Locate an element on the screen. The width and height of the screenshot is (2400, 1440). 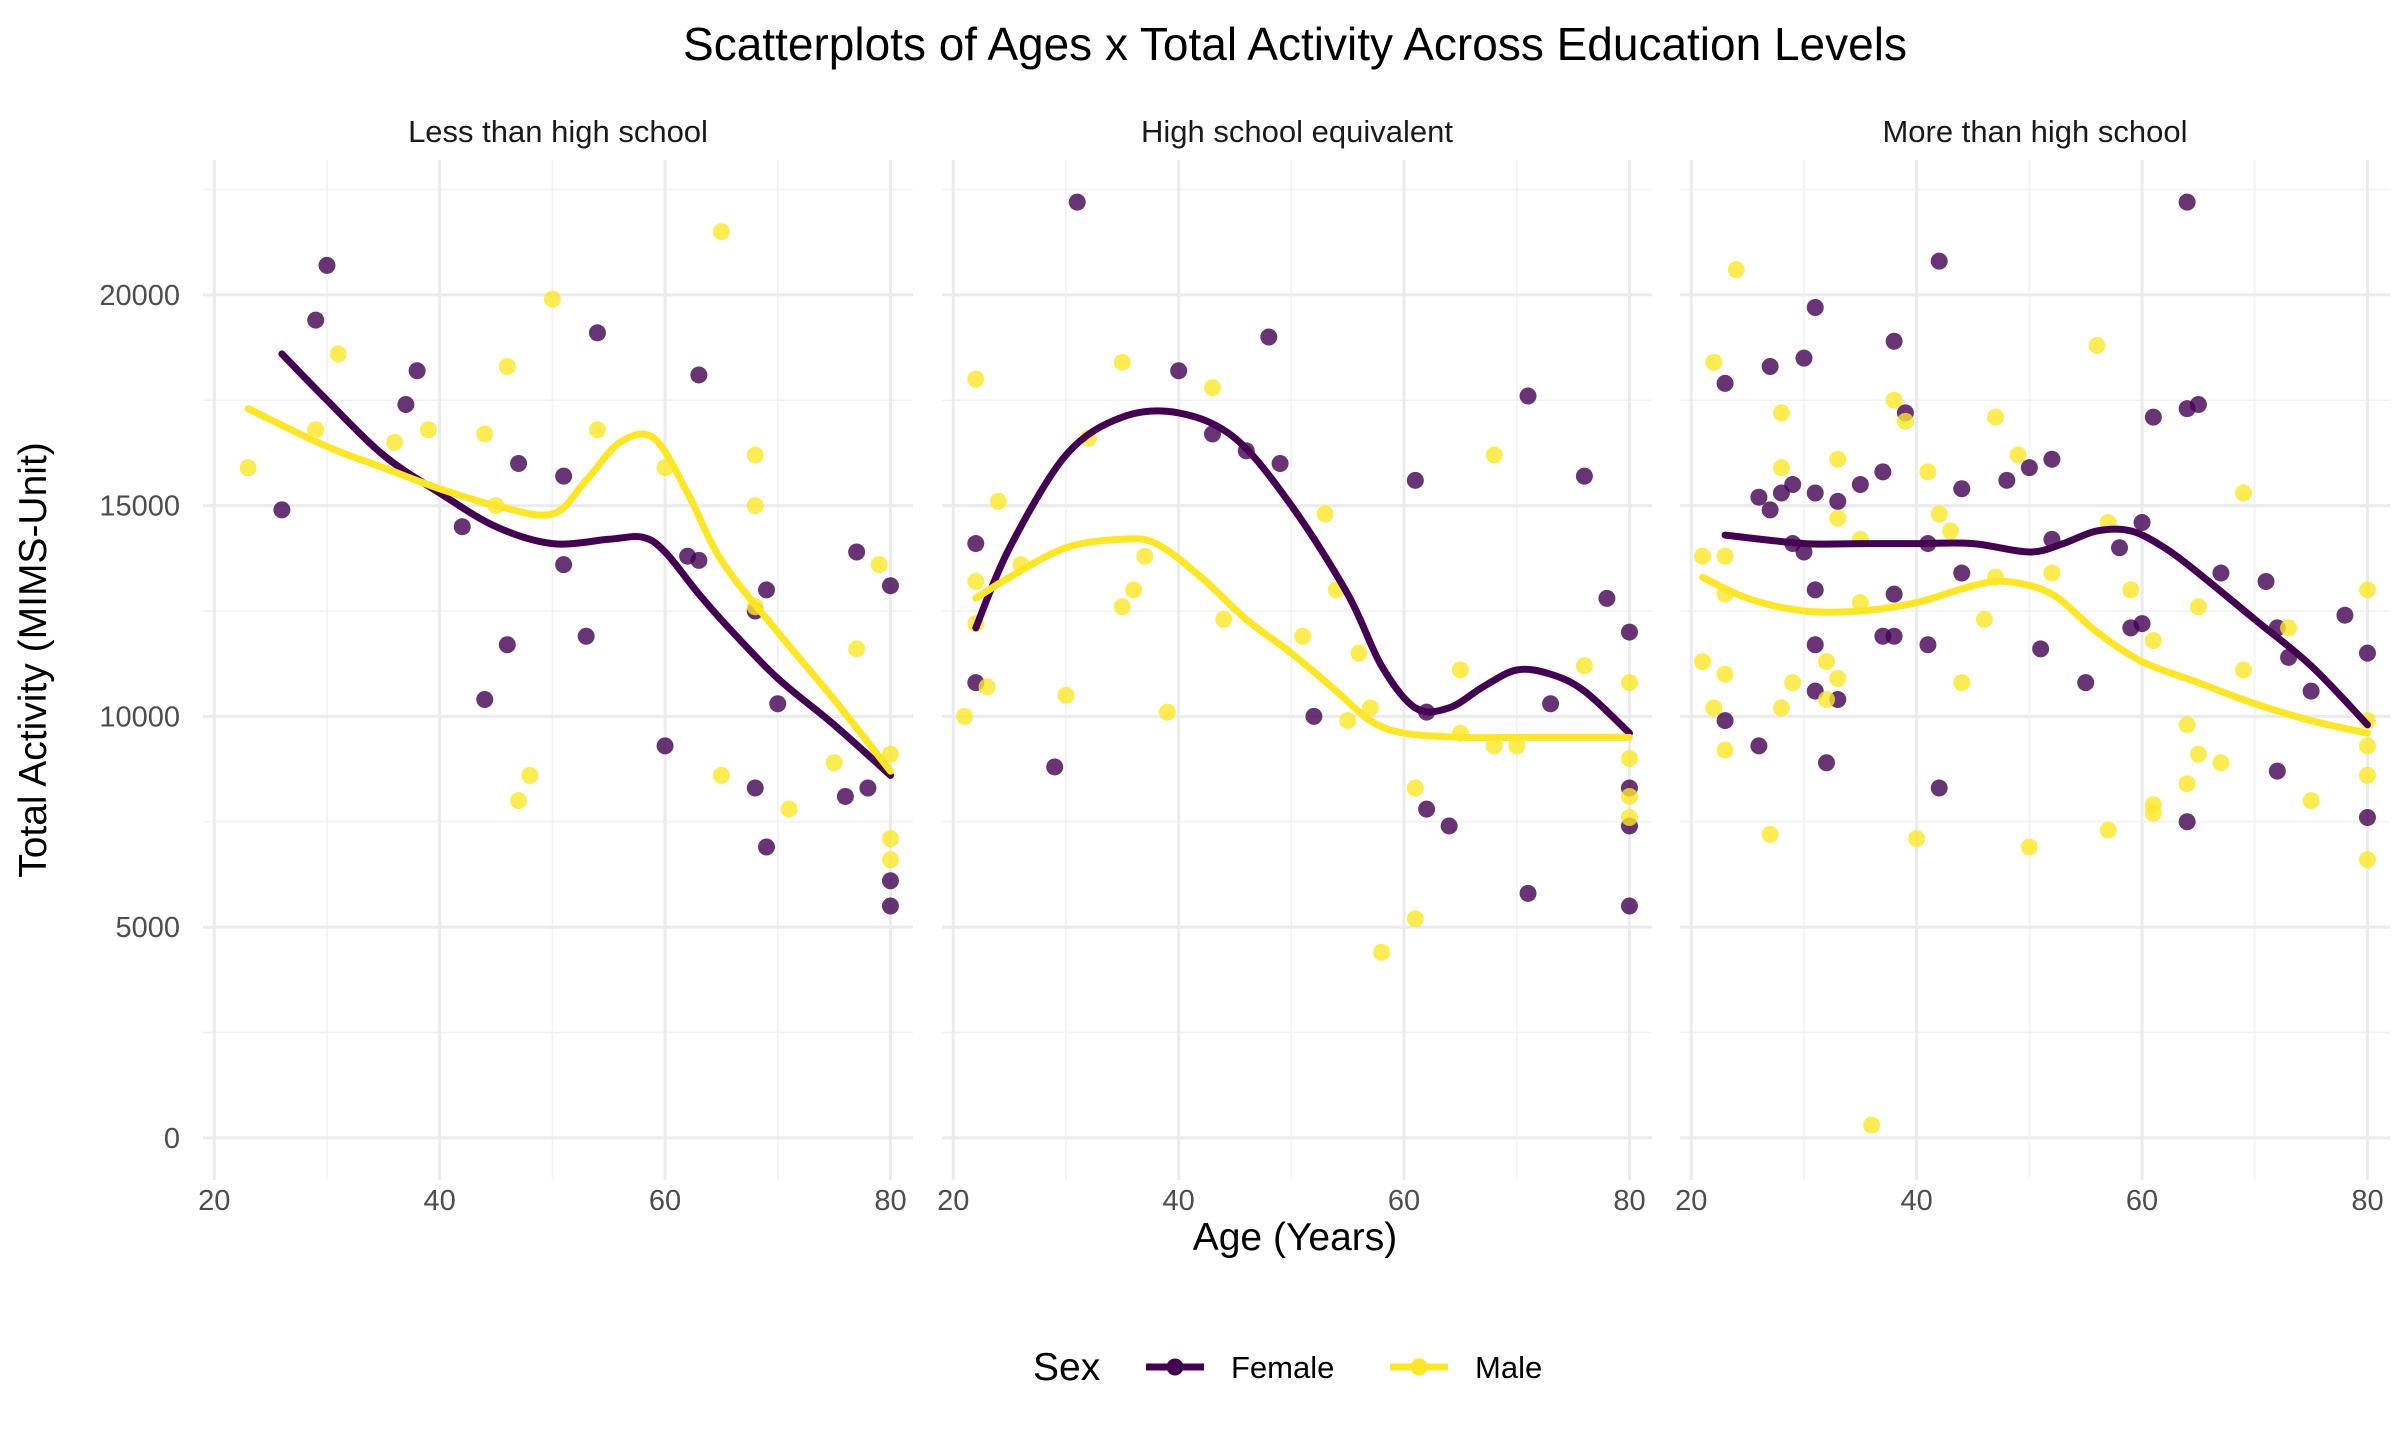
x-tick-label: 20 is located at coordinates (214, 1201).